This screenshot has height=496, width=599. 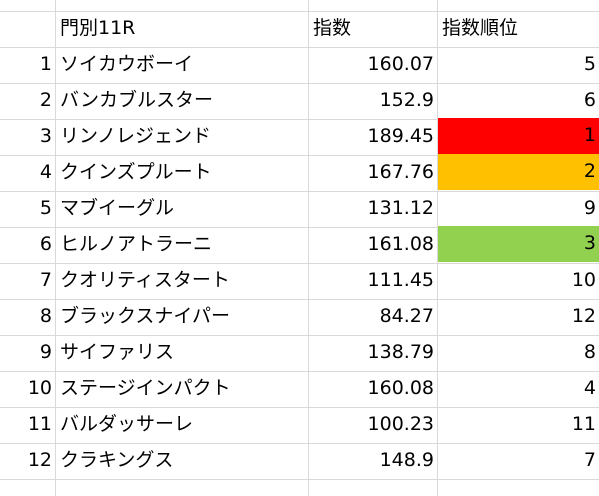 I want to click on cell-index-value: 84.27, so click(x=406, y=316).